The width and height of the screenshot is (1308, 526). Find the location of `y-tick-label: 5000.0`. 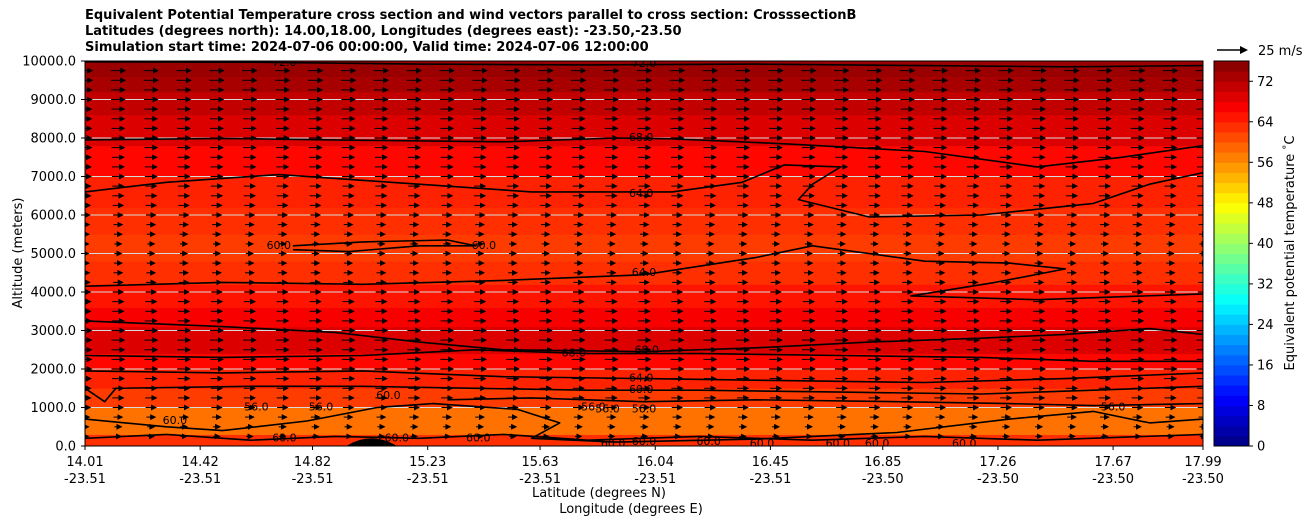

y-tick-label: 5000.0 is located at coordinates (54, 254).